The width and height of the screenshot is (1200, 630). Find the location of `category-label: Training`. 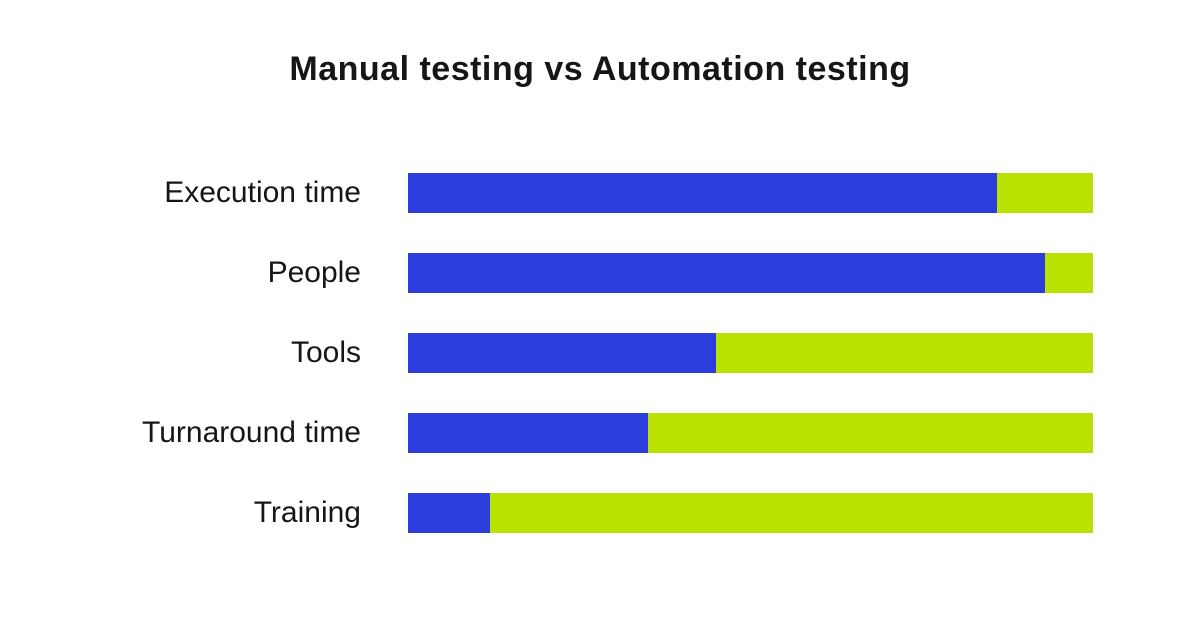

category-label: Training is located at coordinates (307, 512).